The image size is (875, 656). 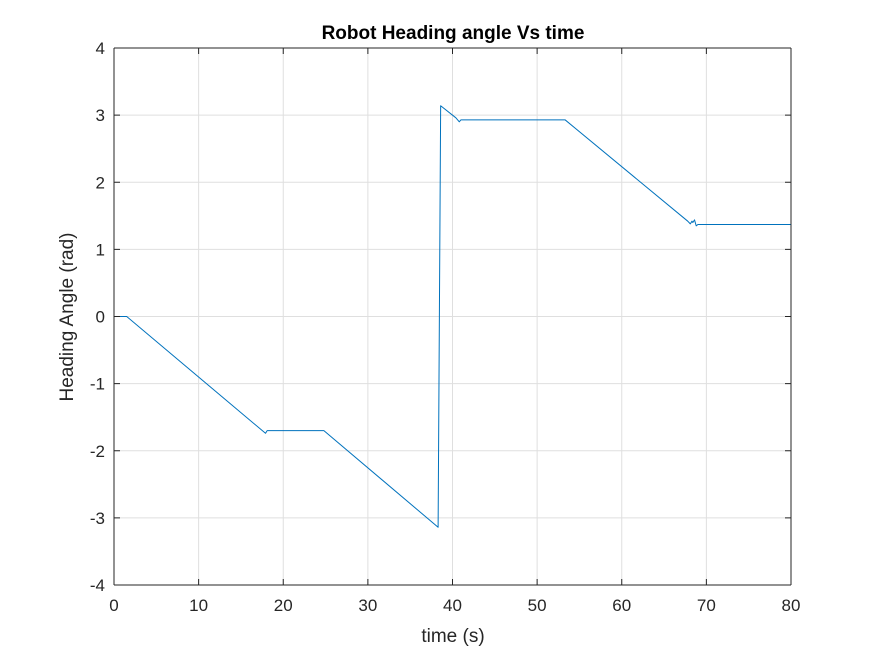 What do you see at coordinates (100, 48) in the screenshot?
I see `y-tick-label: 4` at bounding box center [100, 48].